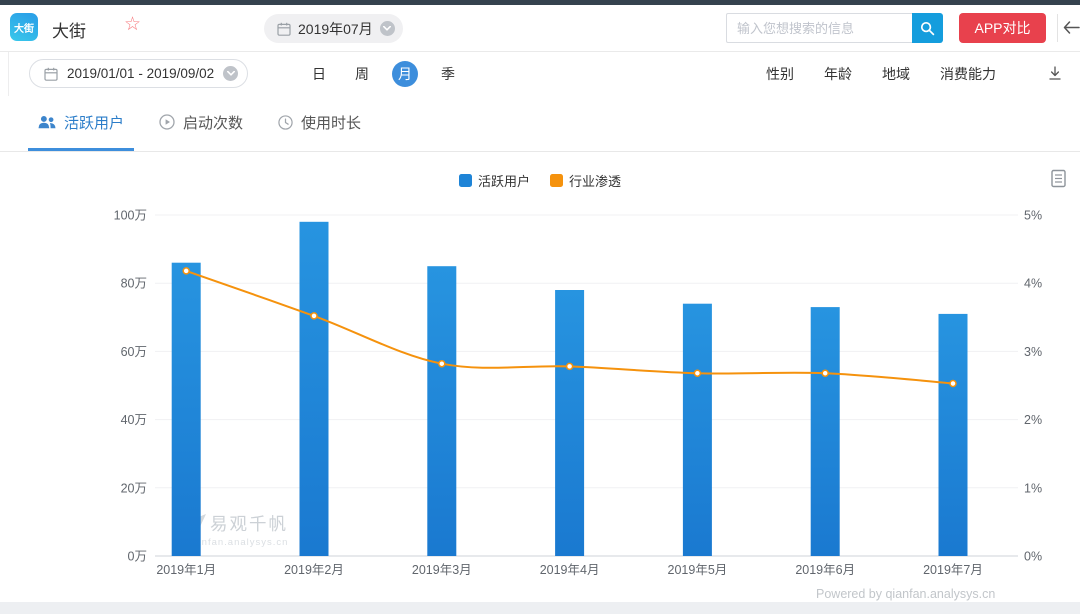 The image size is (1080, 614). What do you see at coordinates (47, 122) in the screenshot?
I see `users-icon` at bounding box center [47, 122].